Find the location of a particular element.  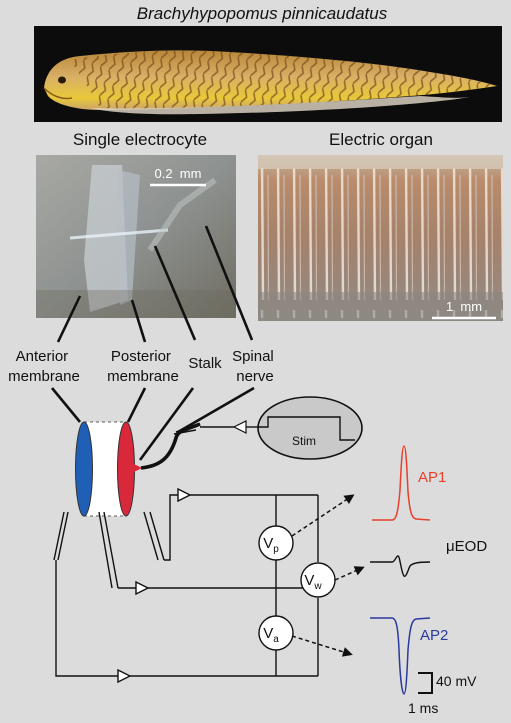

output-arrows is located at coordinates (328, 575).